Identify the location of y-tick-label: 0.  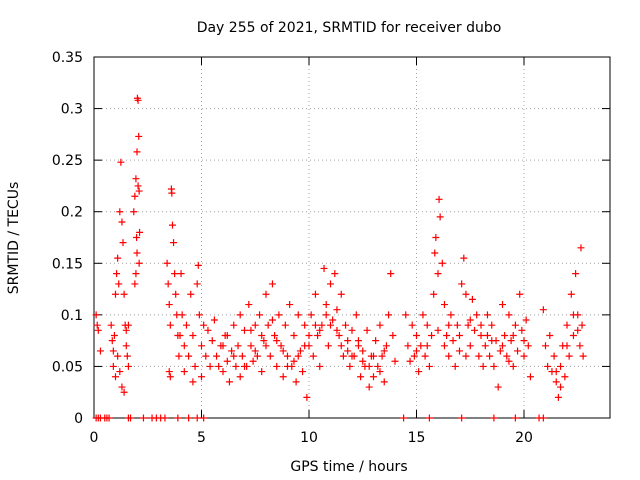
(78, 419).